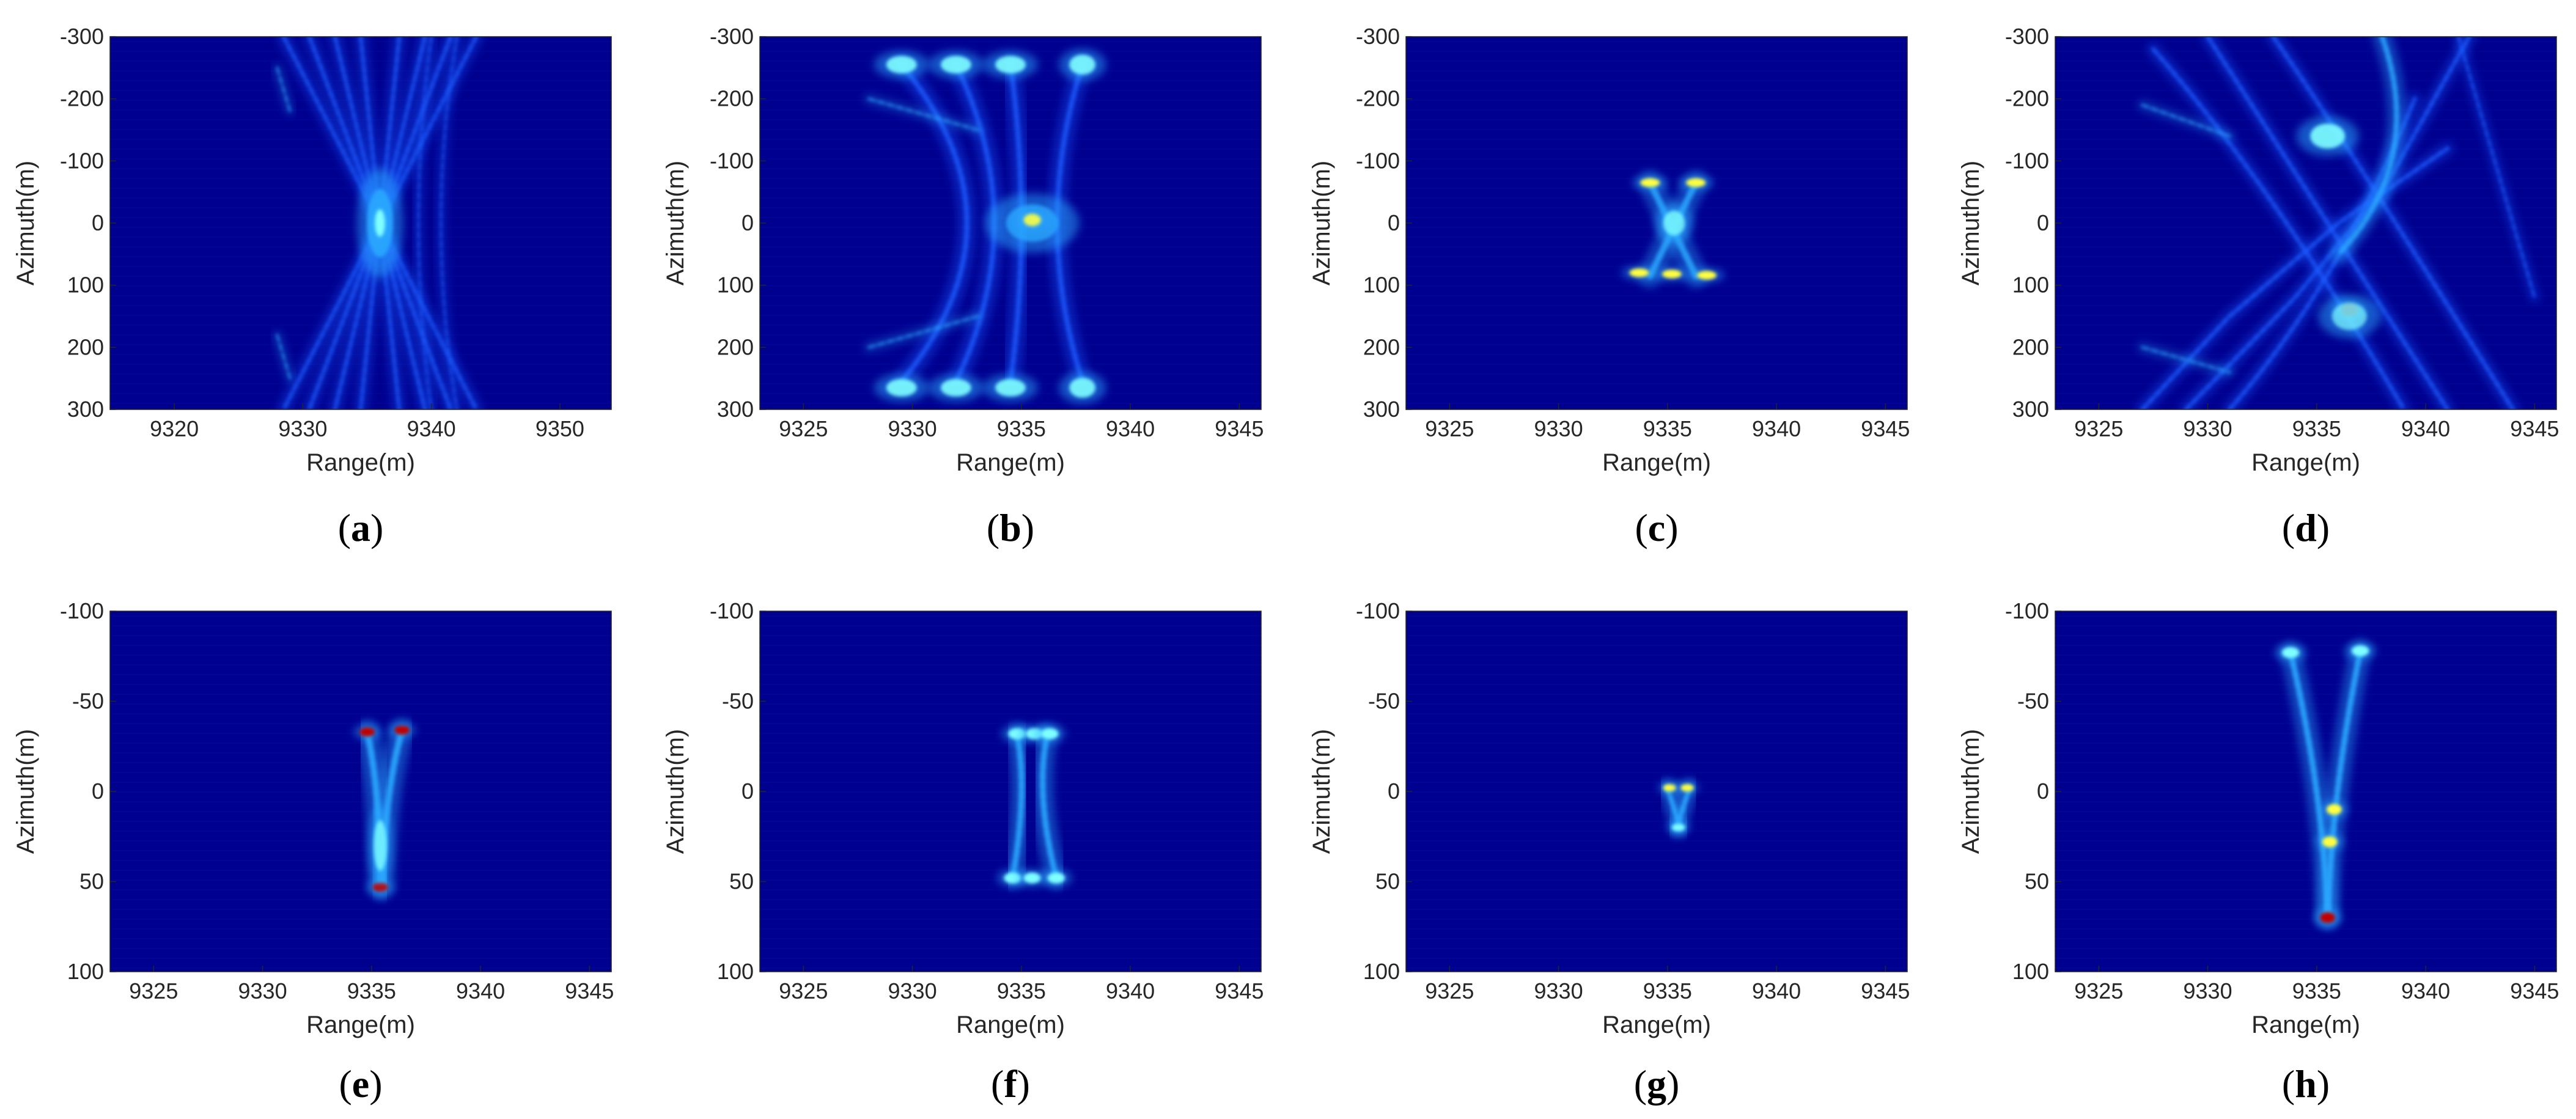 Image resolution: width=2576 pixels, height=1119 pixels. I want to click on panel-label: (c), so click(1657, 527).